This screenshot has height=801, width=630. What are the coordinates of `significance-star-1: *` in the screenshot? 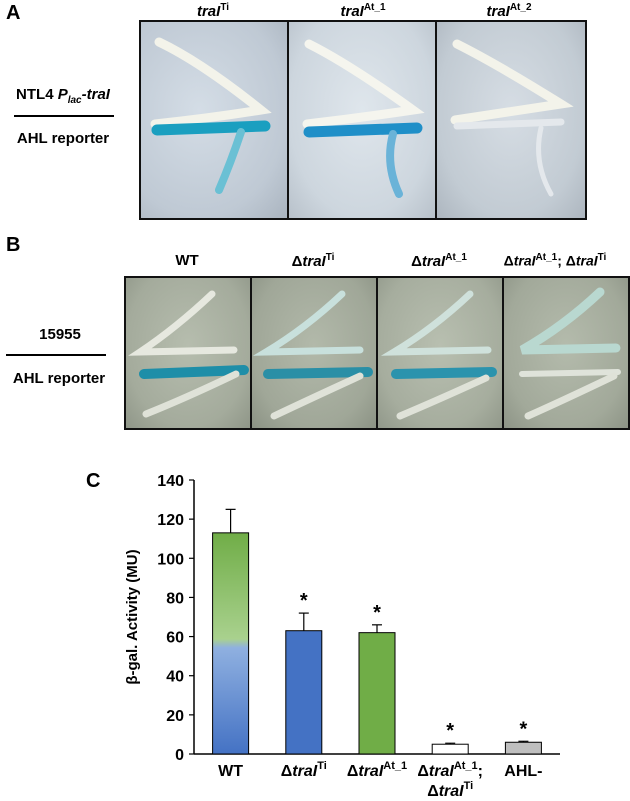 It's located at (304, 601).